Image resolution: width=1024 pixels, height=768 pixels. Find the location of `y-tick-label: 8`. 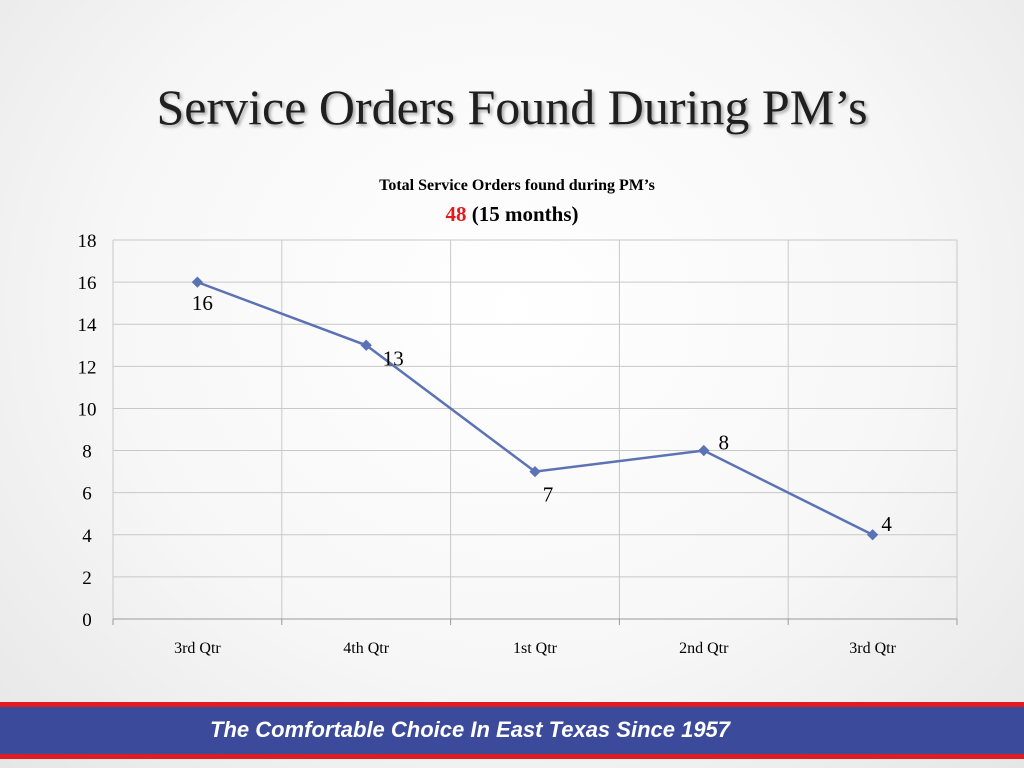

y-tick-label: 8 is located at coordinates (87, 452).